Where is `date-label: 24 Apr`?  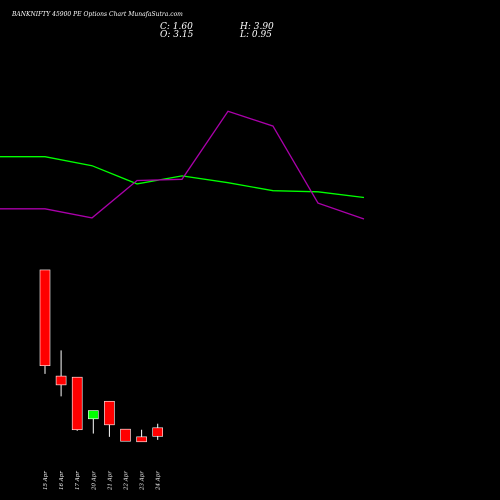
date-label: 24 Apr is located at coordinates (159, 481).